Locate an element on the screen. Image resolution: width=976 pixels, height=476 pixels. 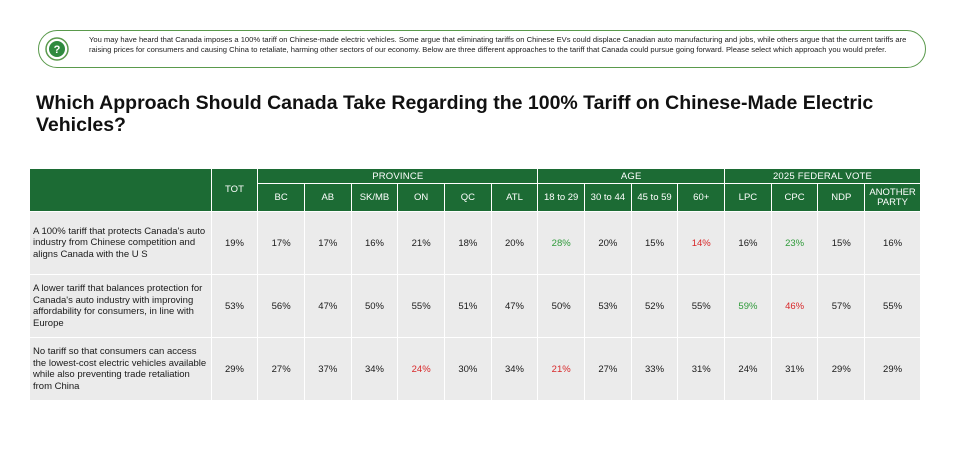
table-cell: 59% is located at coordinates (748, 306).